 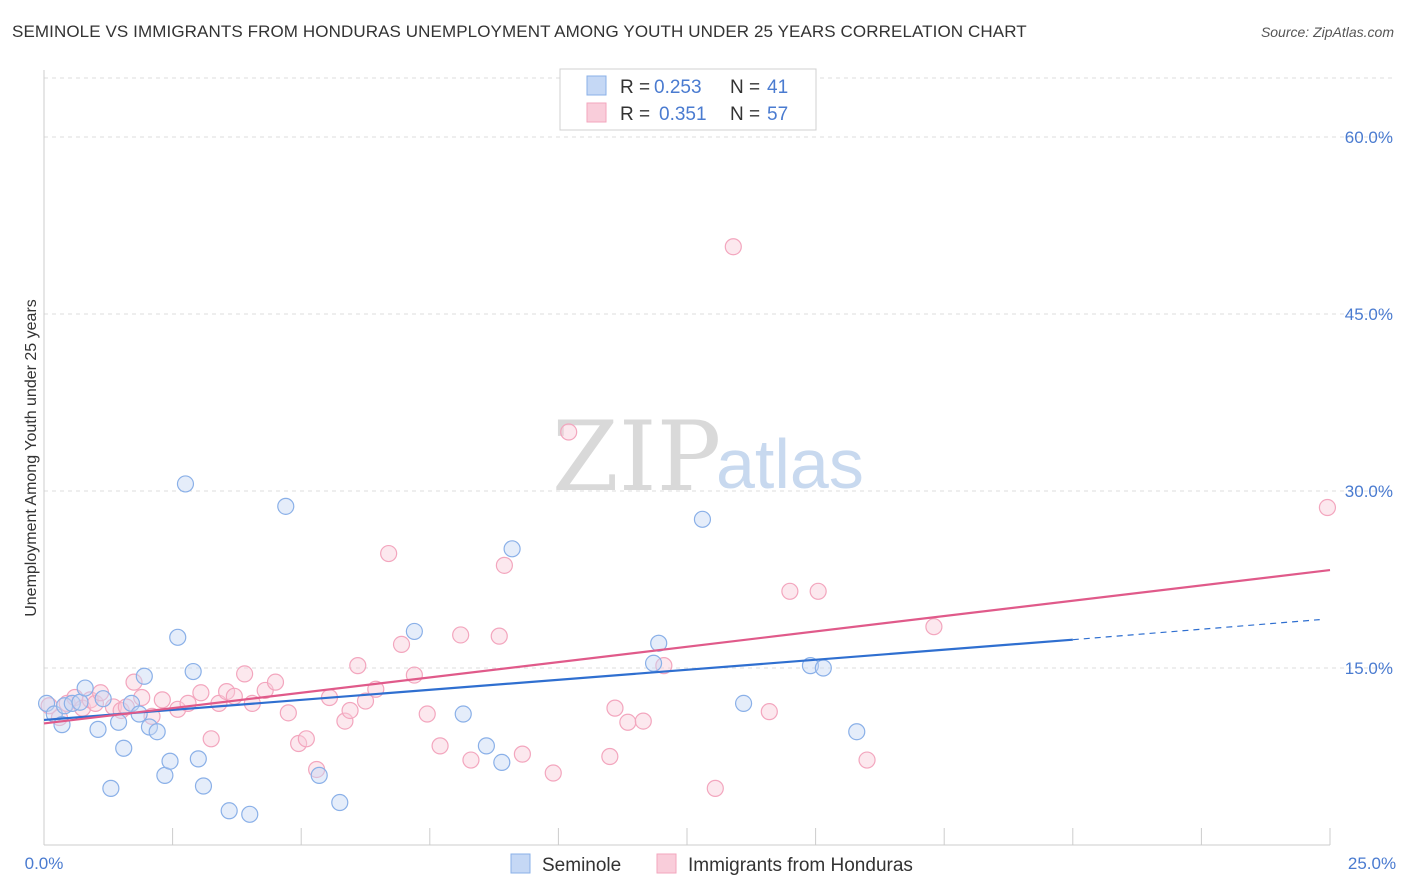 I want to click on stats-n-label-2: N =, so click(x=745, y=114).